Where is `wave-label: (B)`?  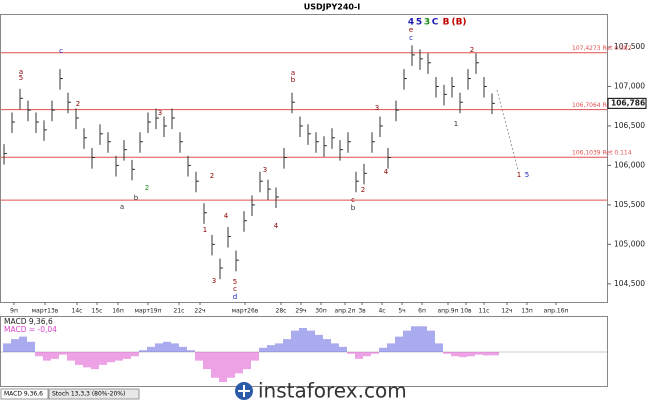 wave-label: (B) is located at coordinates (458, 23).